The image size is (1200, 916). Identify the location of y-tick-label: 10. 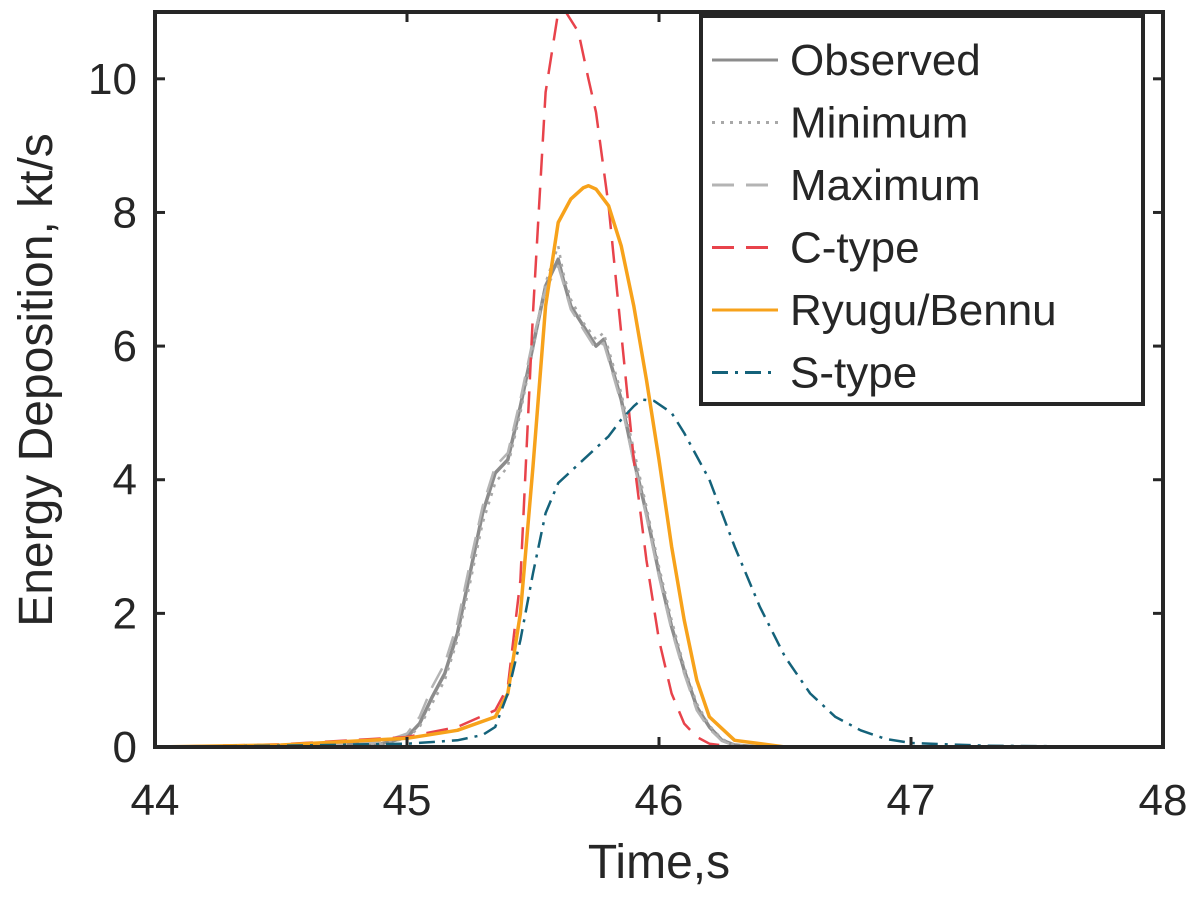
(112, 79).